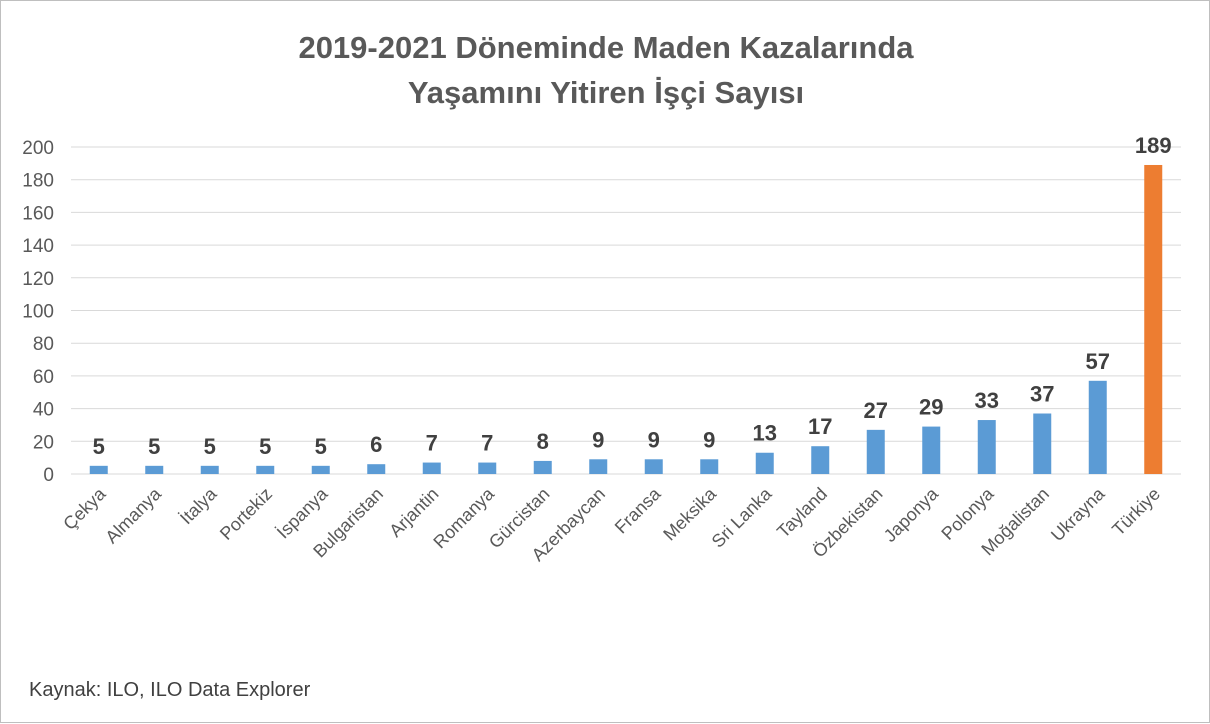  I want to click on y-tick-label: 100, so click(38, 312).